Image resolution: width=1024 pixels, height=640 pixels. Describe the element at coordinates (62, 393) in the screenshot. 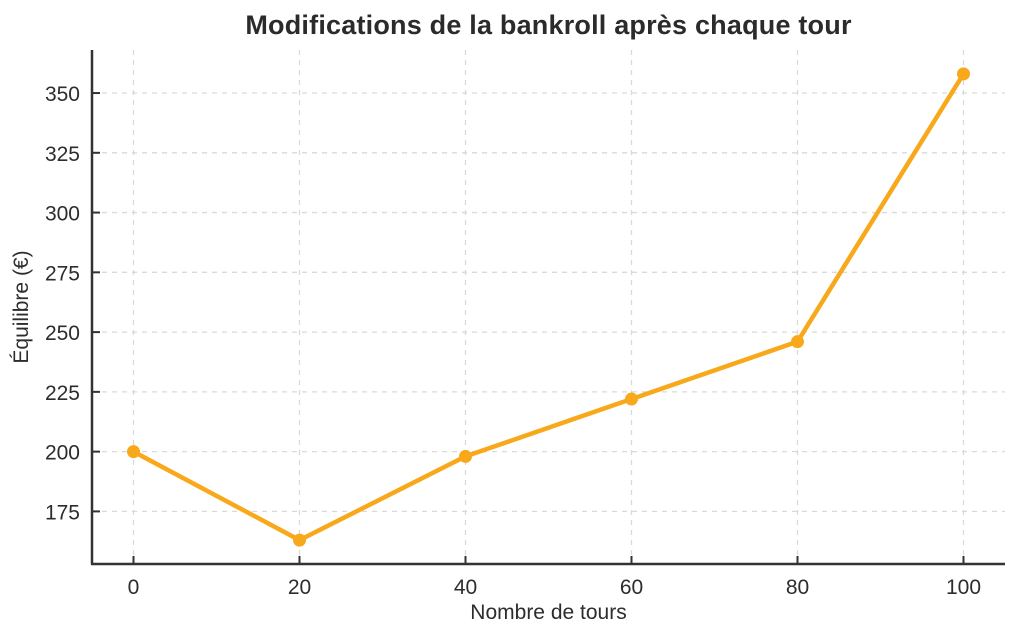

I see `y-tick-label: 225` at that location.